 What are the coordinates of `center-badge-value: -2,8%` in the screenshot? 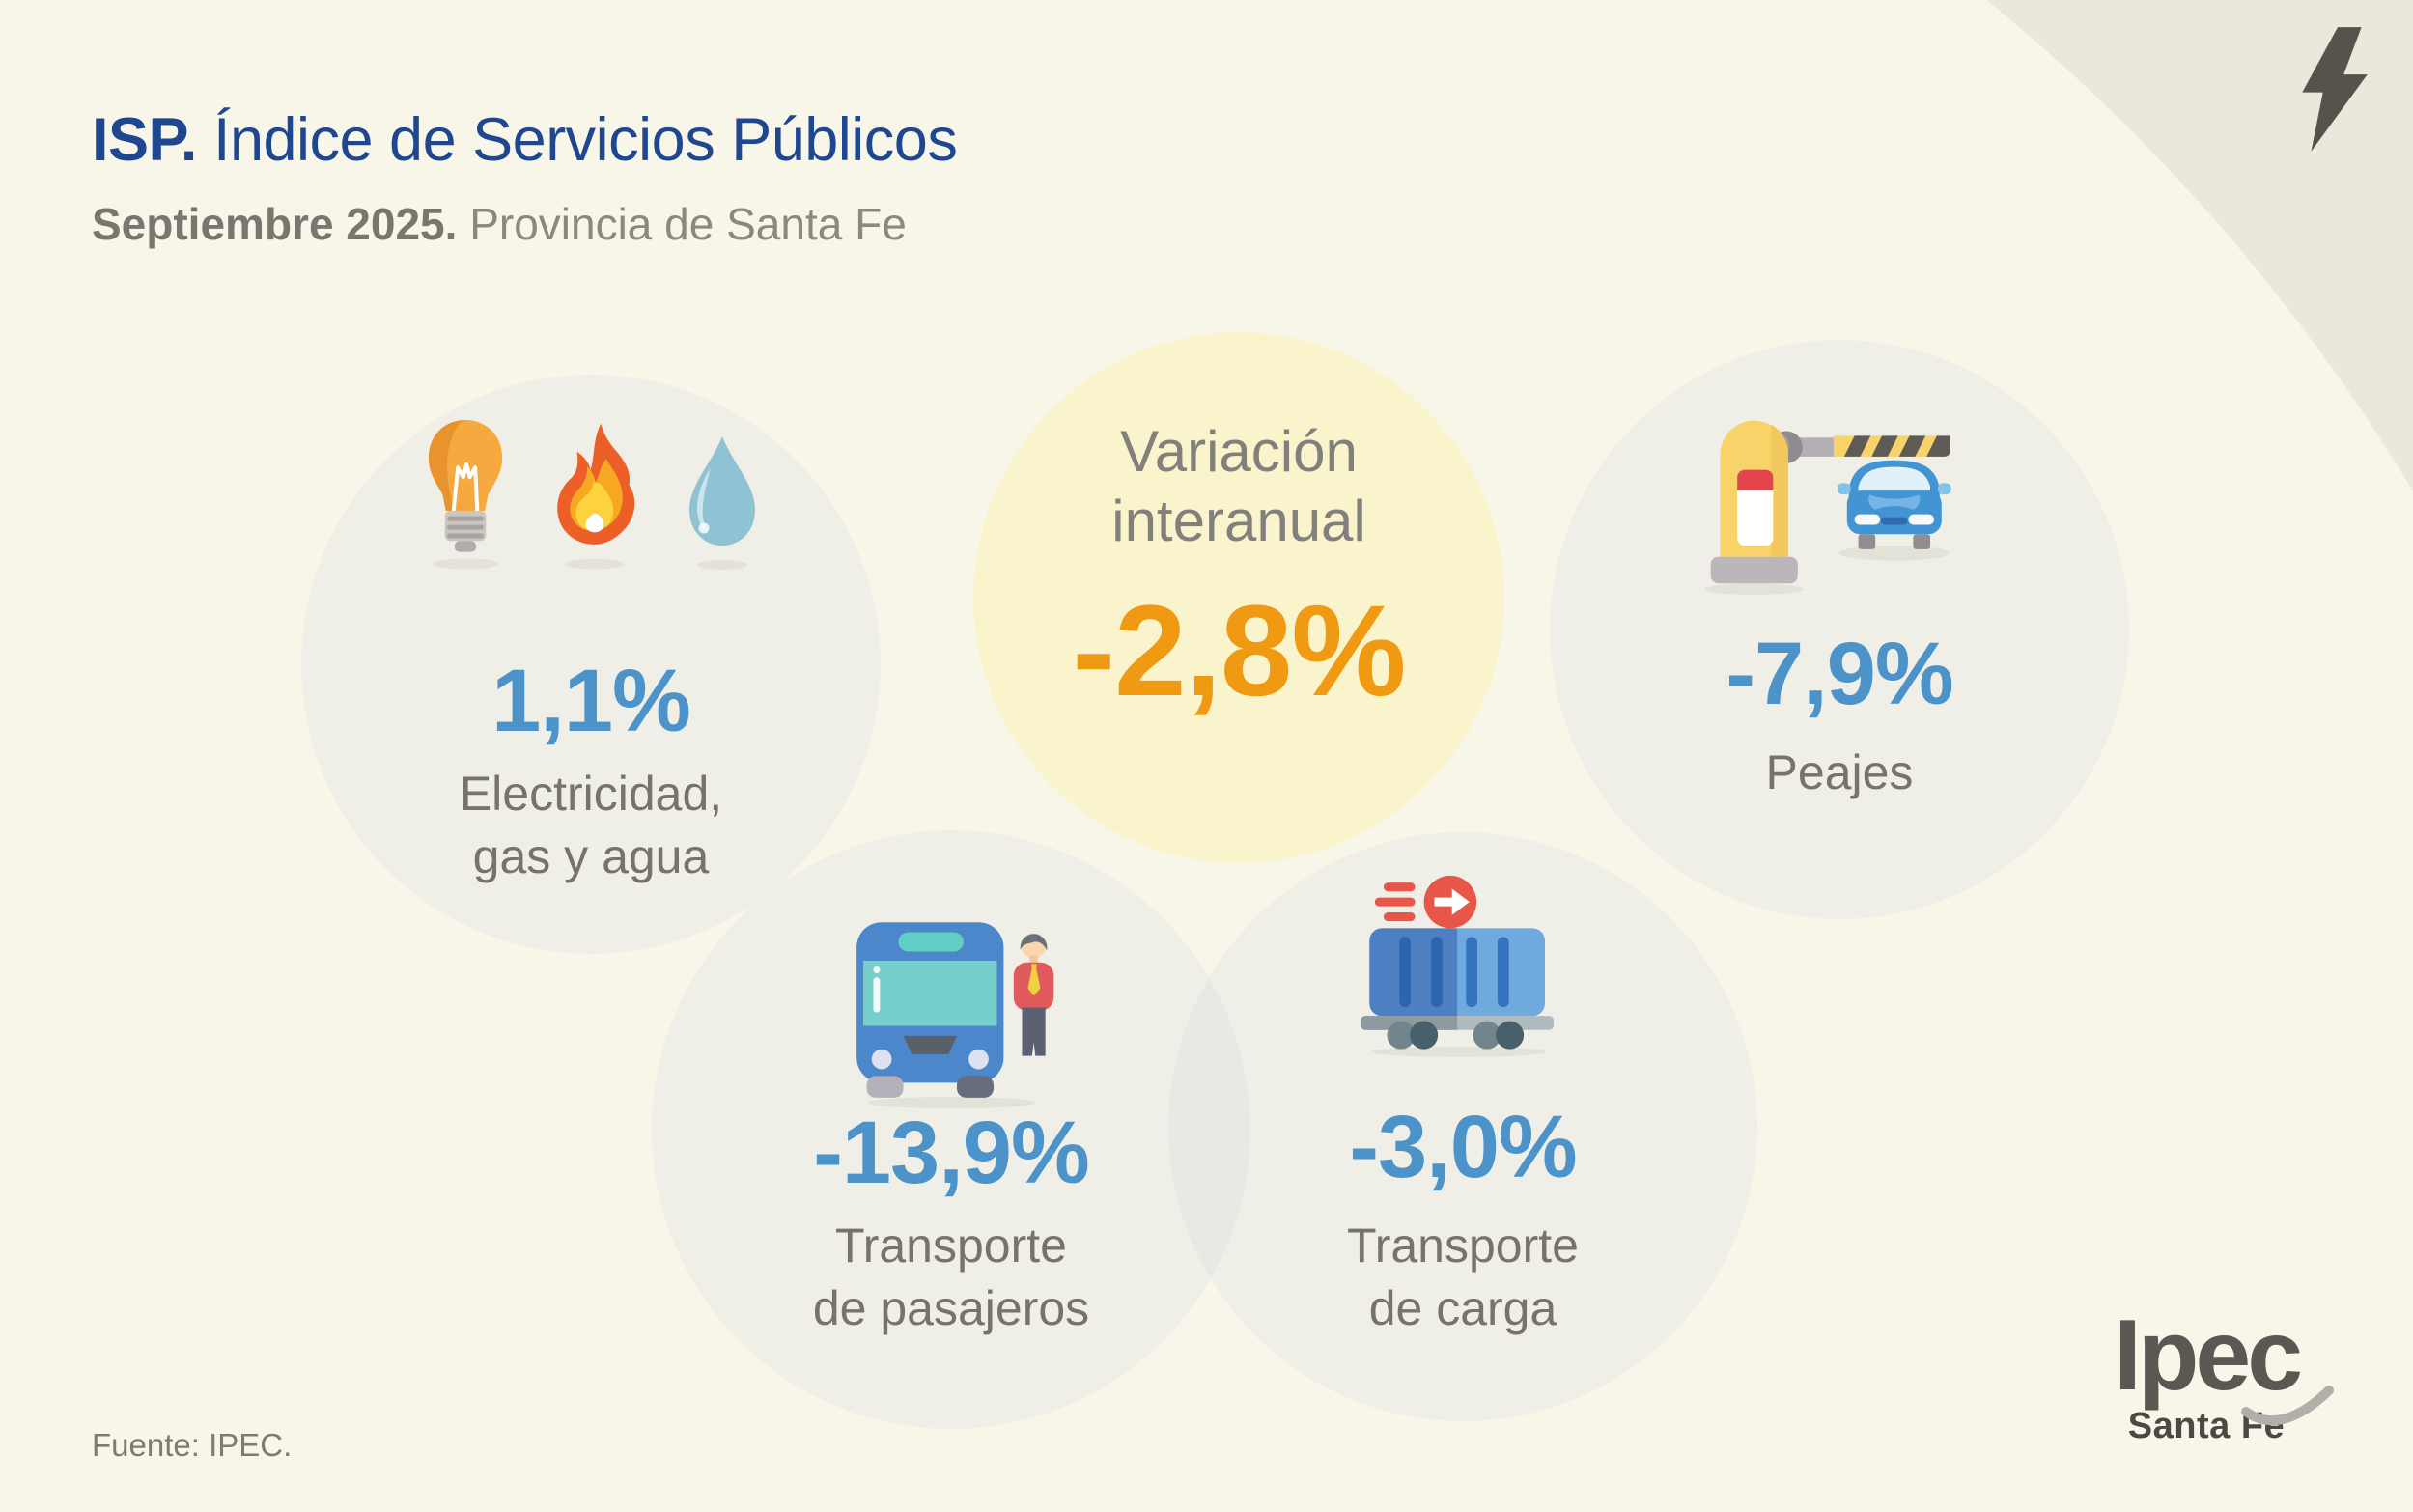 It's located at (1239, 651).